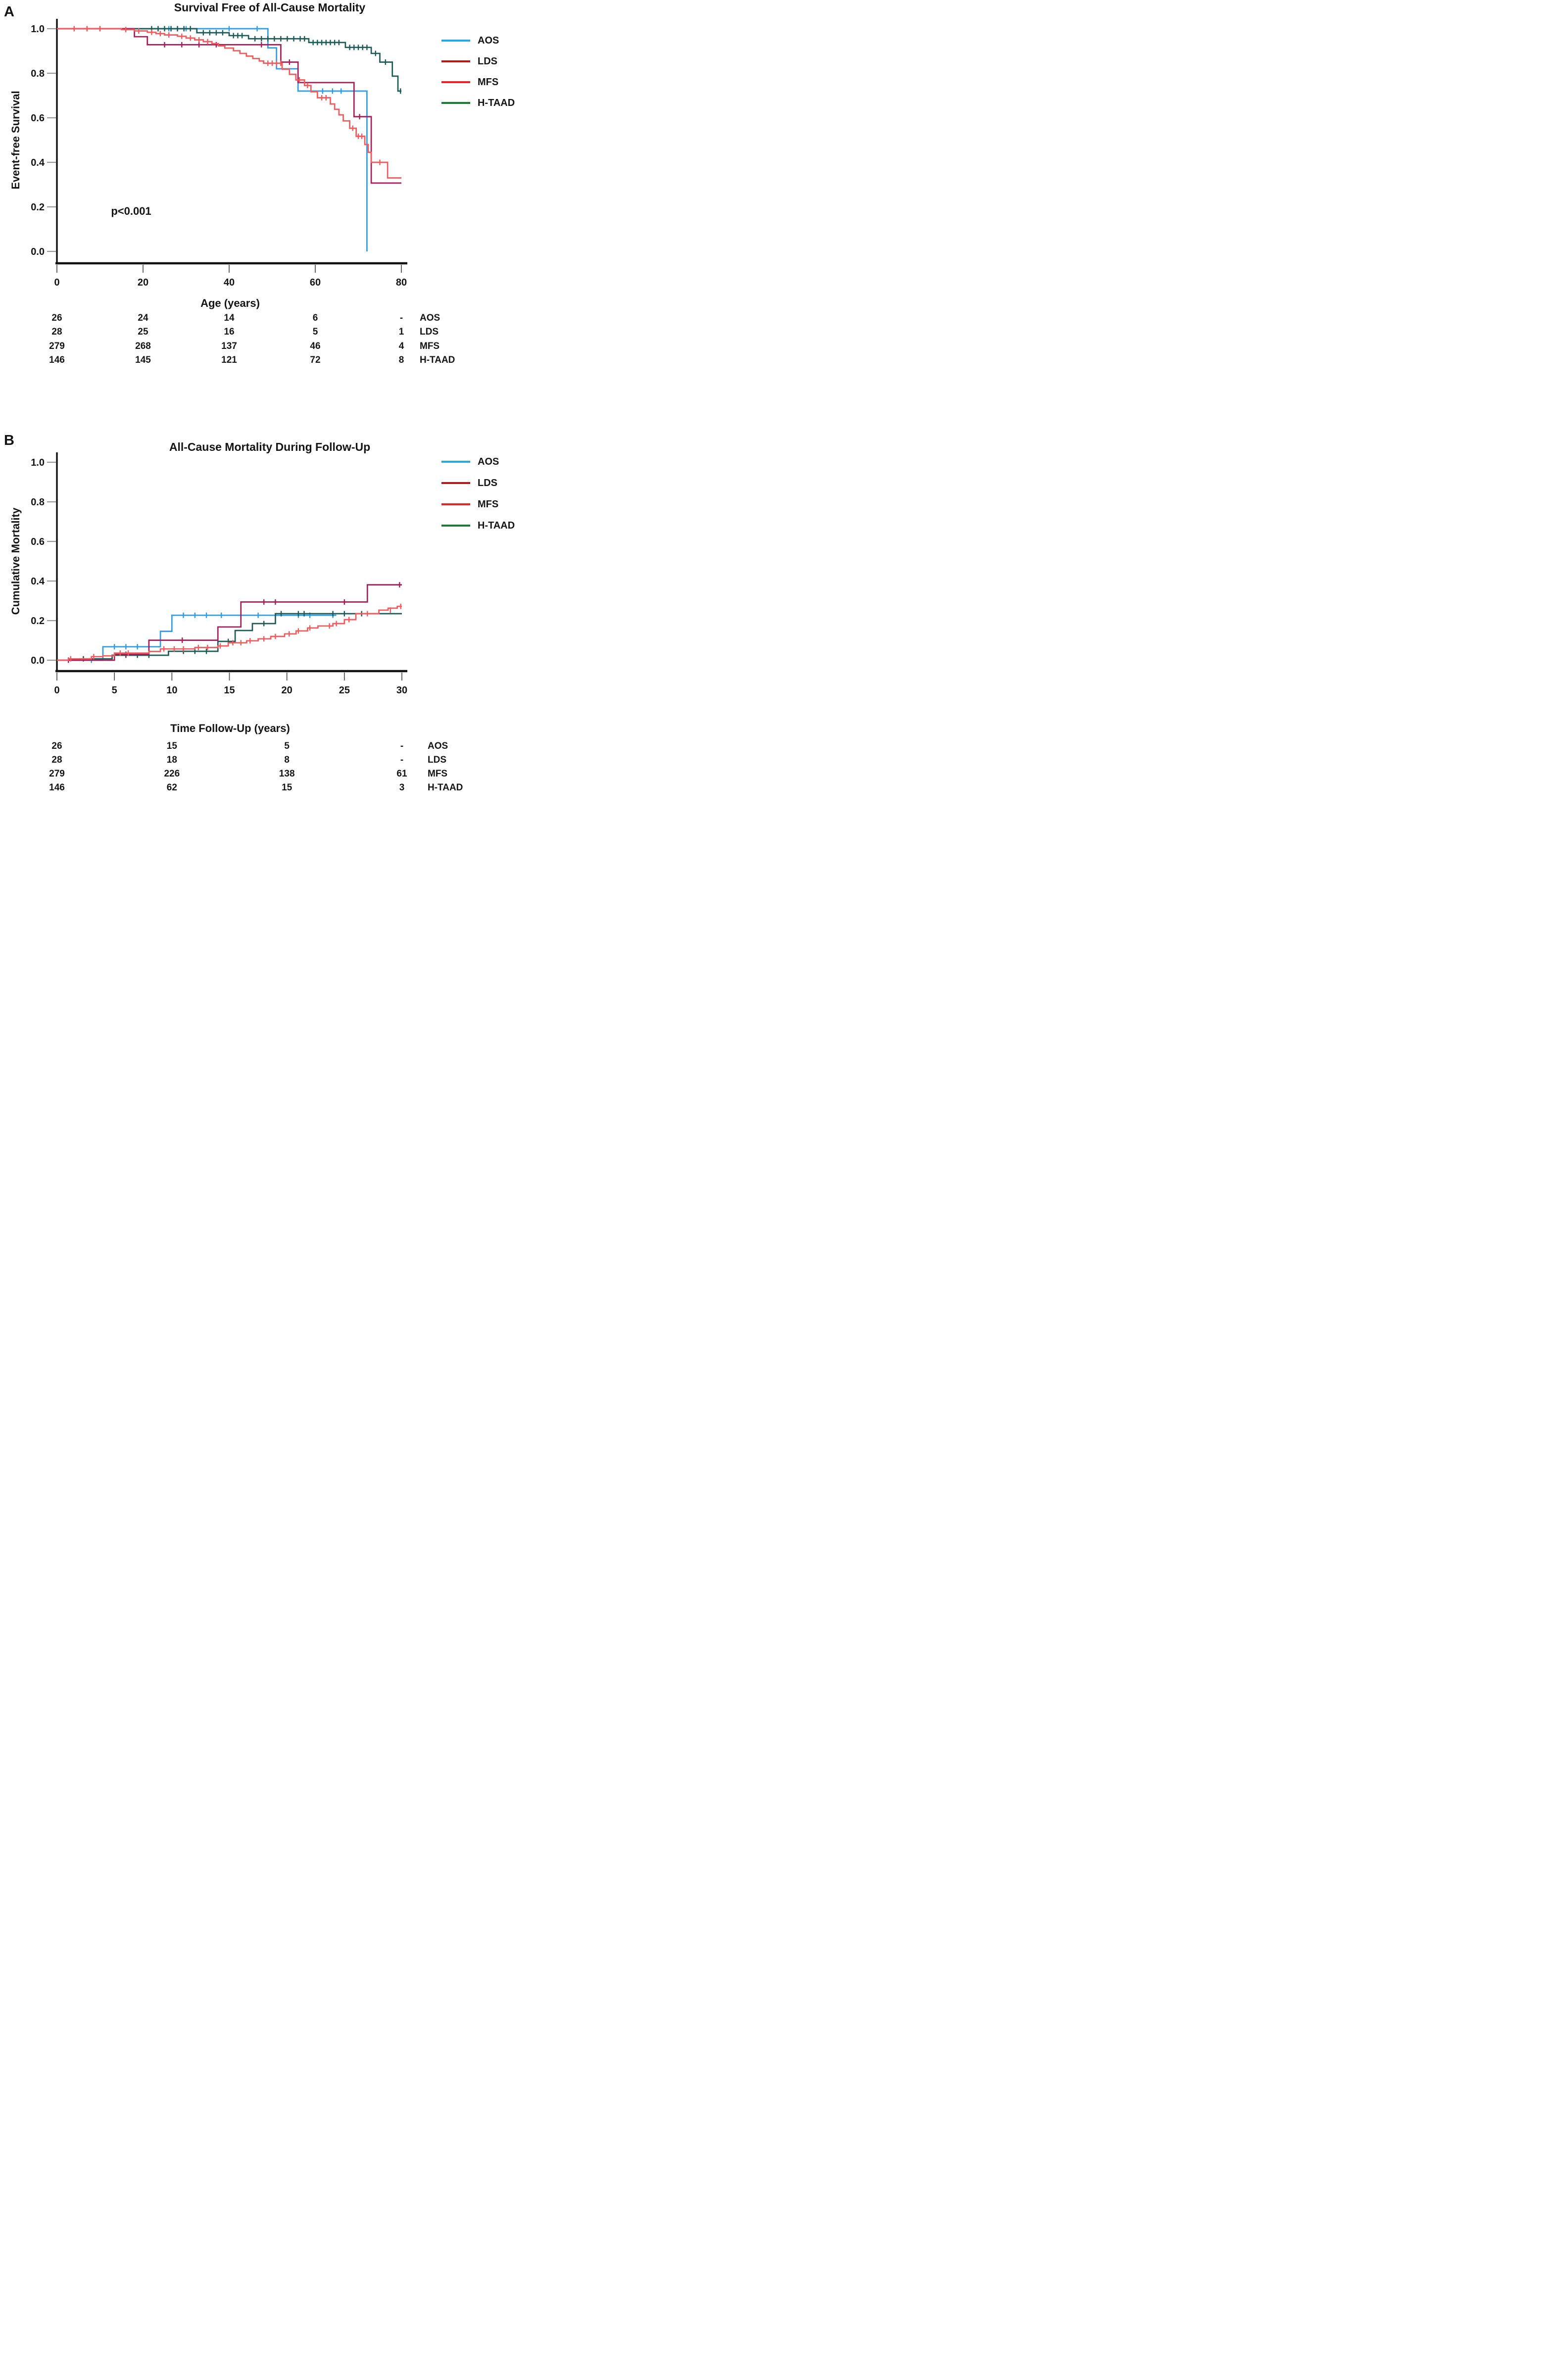 The height and width of the screenshot is (2380, 1559). I want to click on panel-a-title: Survival Free of All-Cause Mortality, so click(270, 7).